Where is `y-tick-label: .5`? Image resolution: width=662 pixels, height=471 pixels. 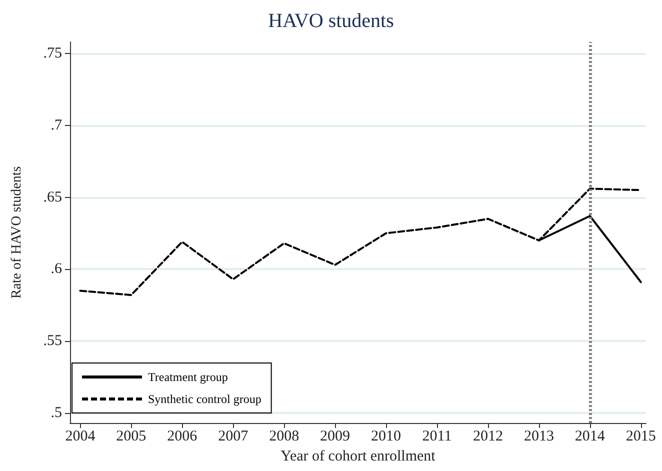 y-tick-label: .5 is located at coordinates (56, 412).